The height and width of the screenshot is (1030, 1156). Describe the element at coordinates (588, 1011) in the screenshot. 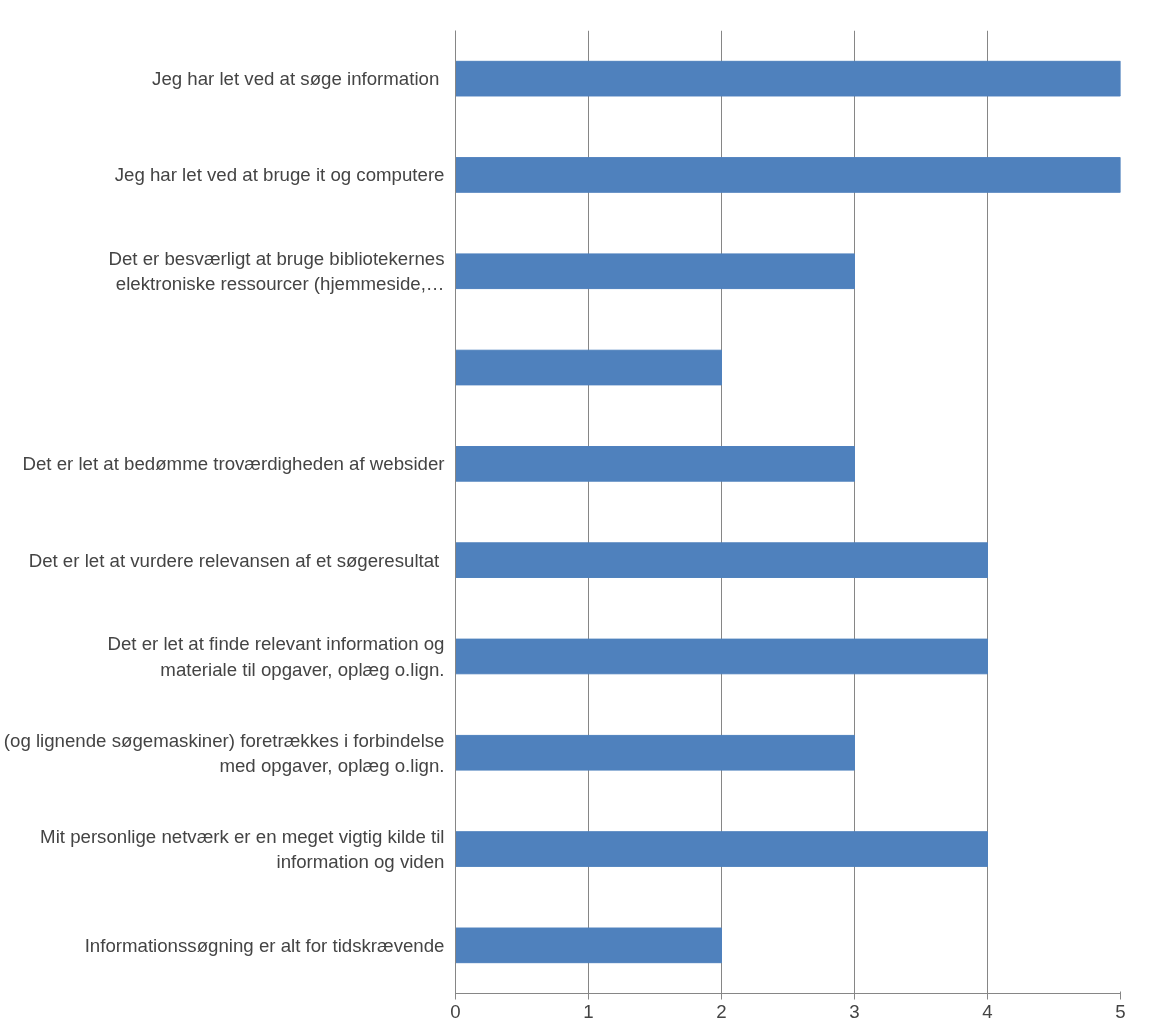

I see `x-tick-label: 1` at that location.